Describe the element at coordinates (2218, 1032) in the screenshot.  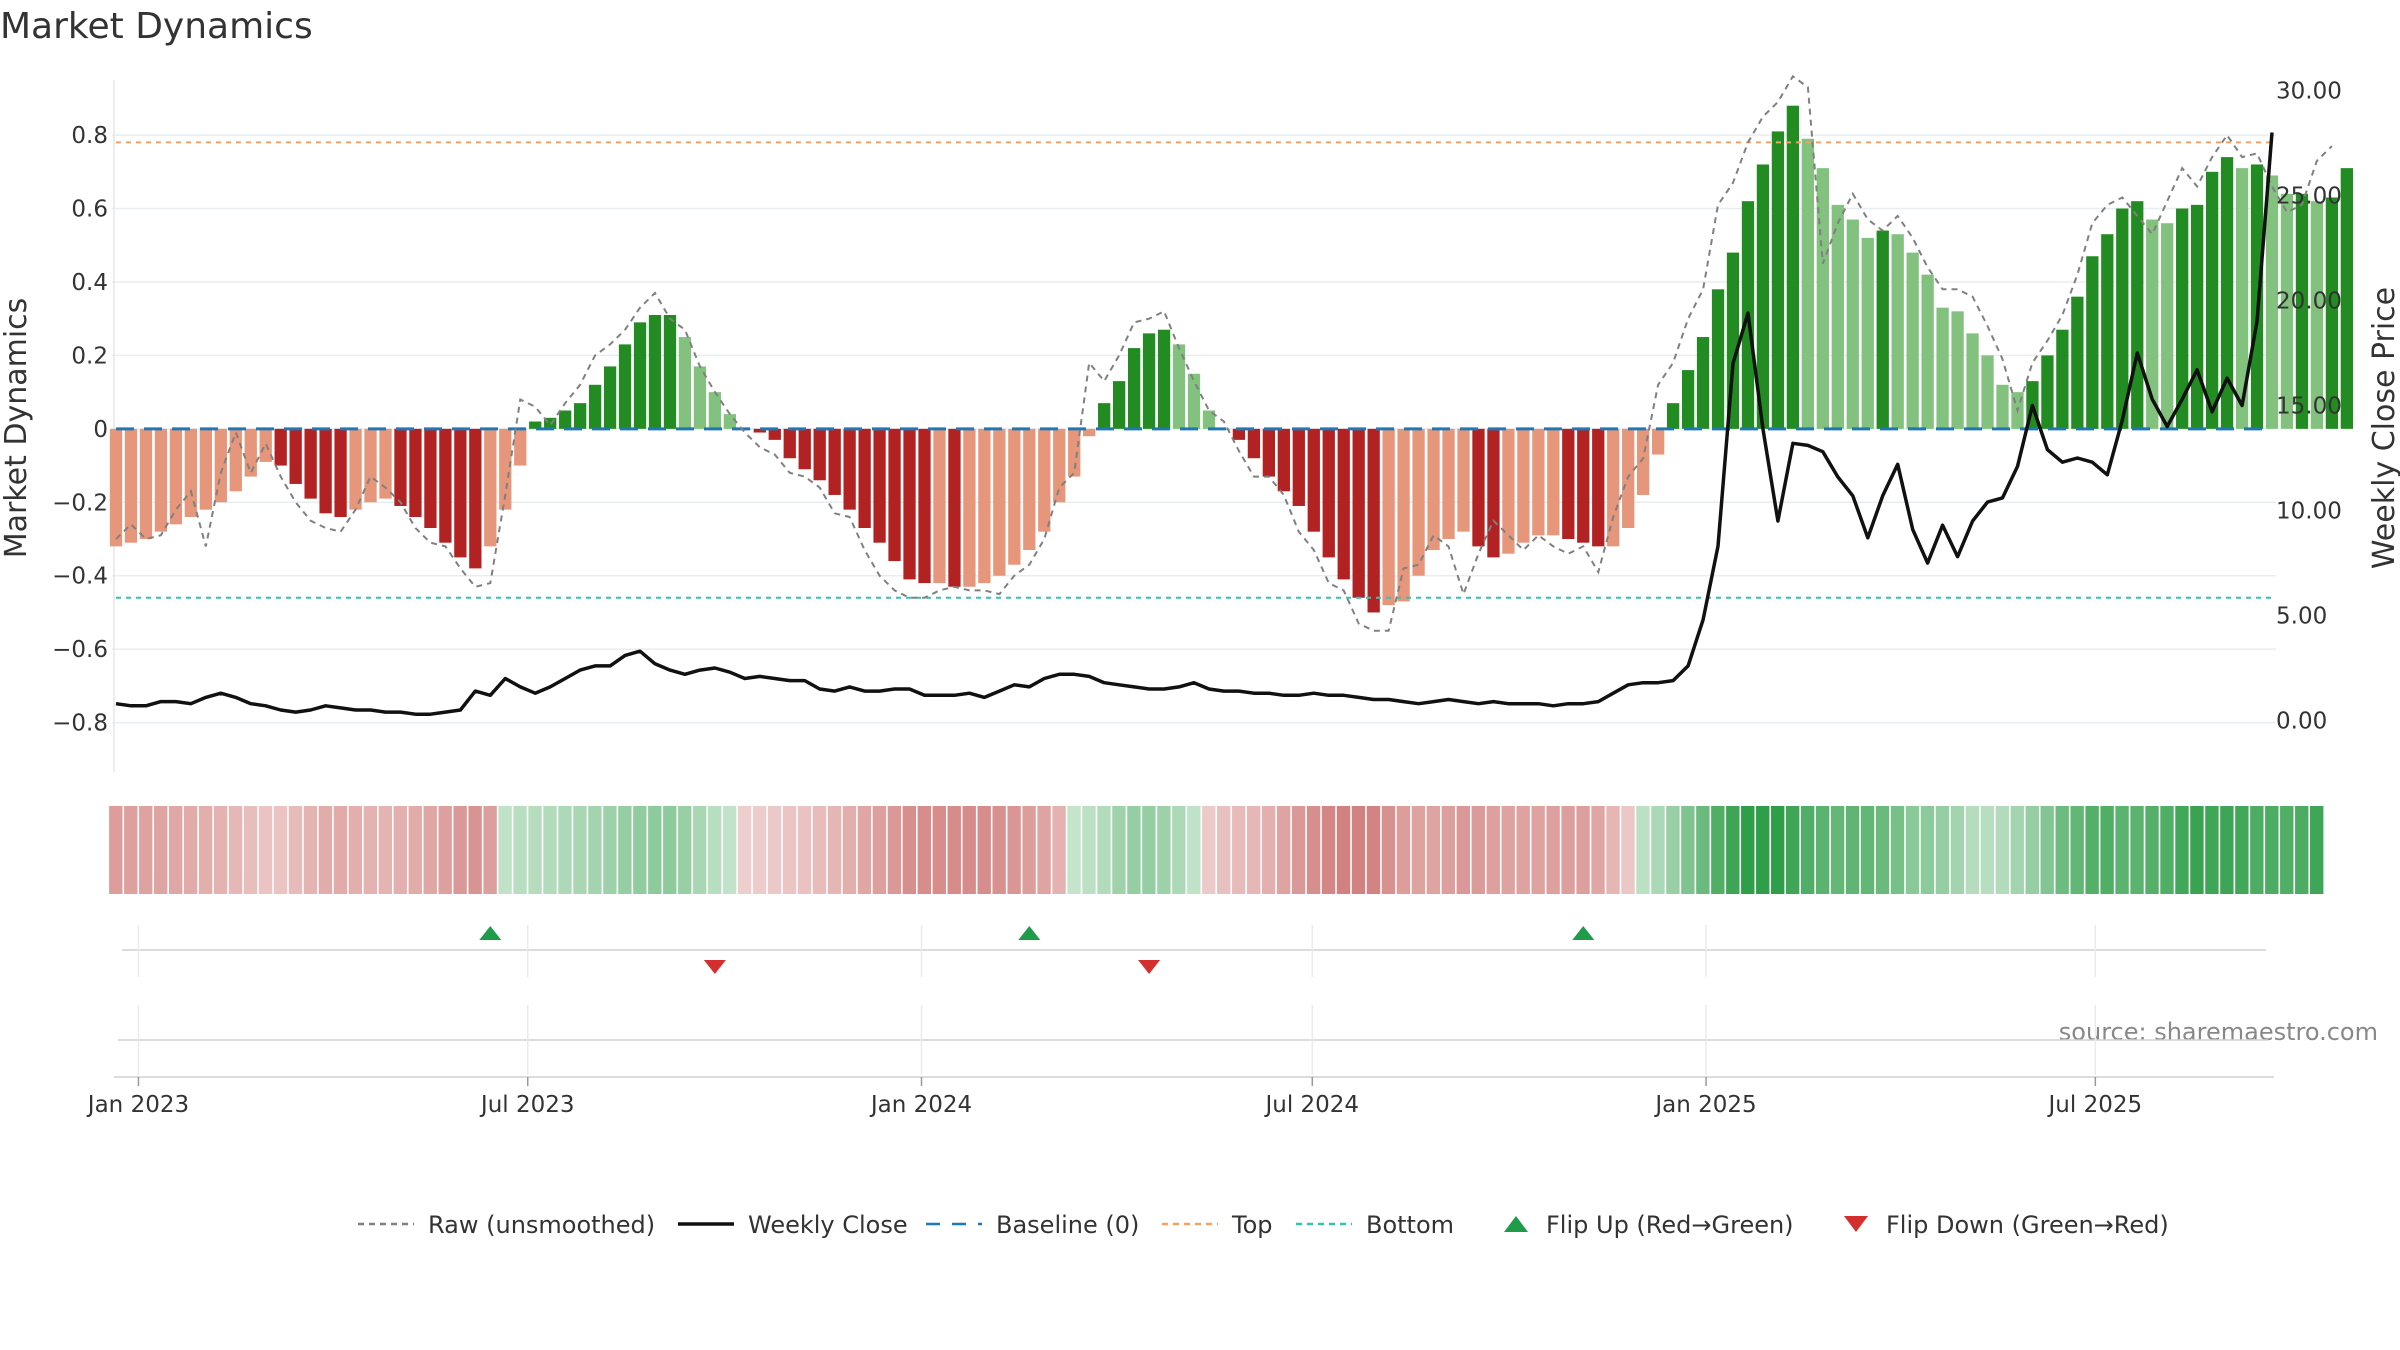
I see `source-credit: source: sharemaestro.com` at that location.